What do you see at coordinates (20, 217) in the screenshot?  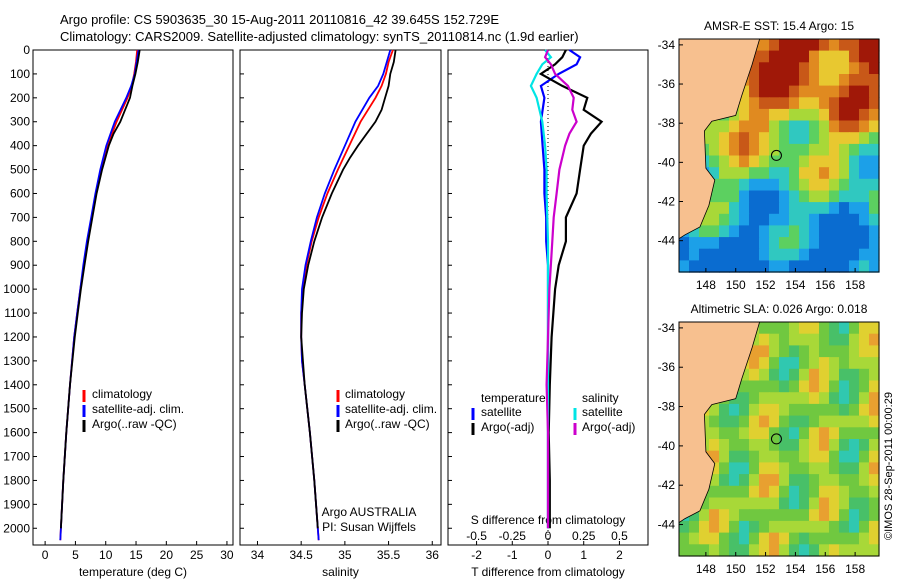 I see `y-tick-label: 700` at bounding box center [20, 217].